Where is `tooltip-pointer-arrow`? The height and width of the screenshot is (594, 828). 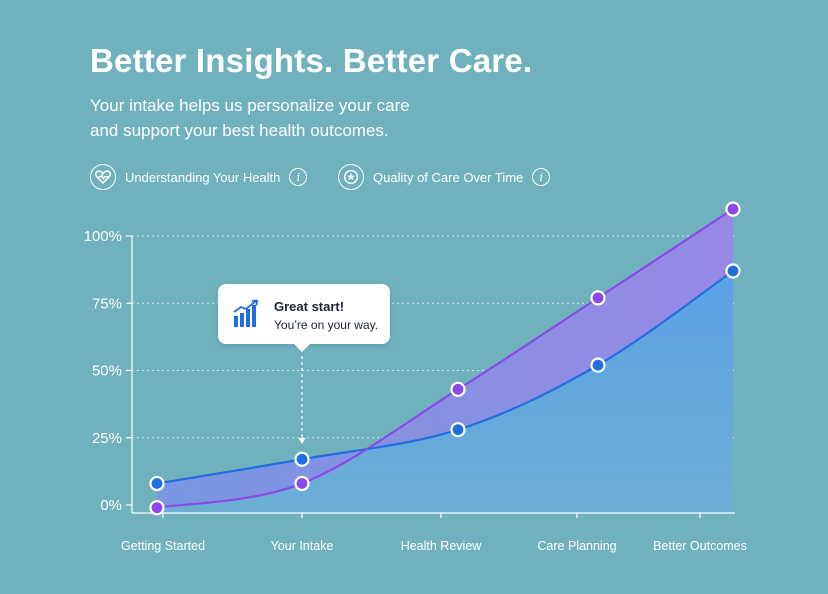
tooltip-pointer-arrow is located at coordinates (302, 441).